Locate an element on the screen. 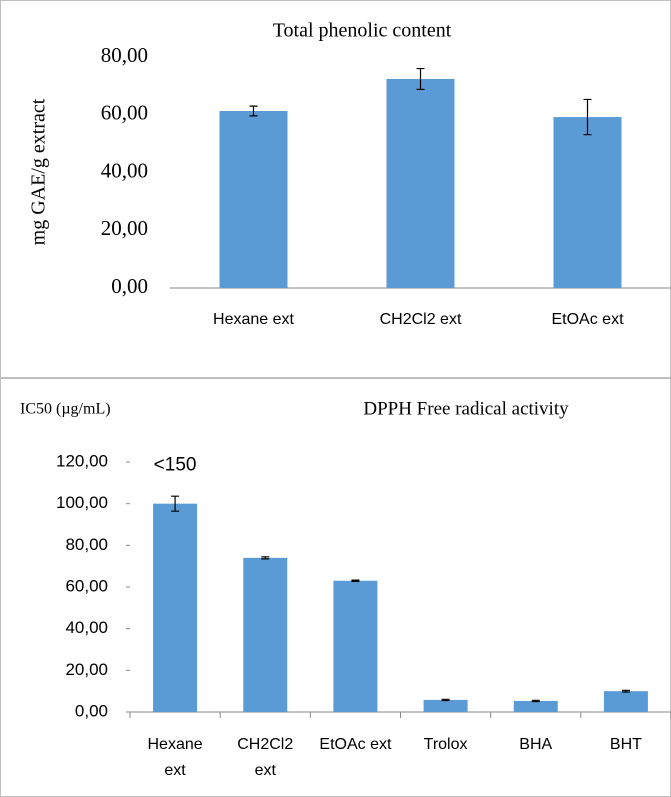 This screenshot has height=797, width=671. x-tick-label: BHA is located at coordinates (535, 744).